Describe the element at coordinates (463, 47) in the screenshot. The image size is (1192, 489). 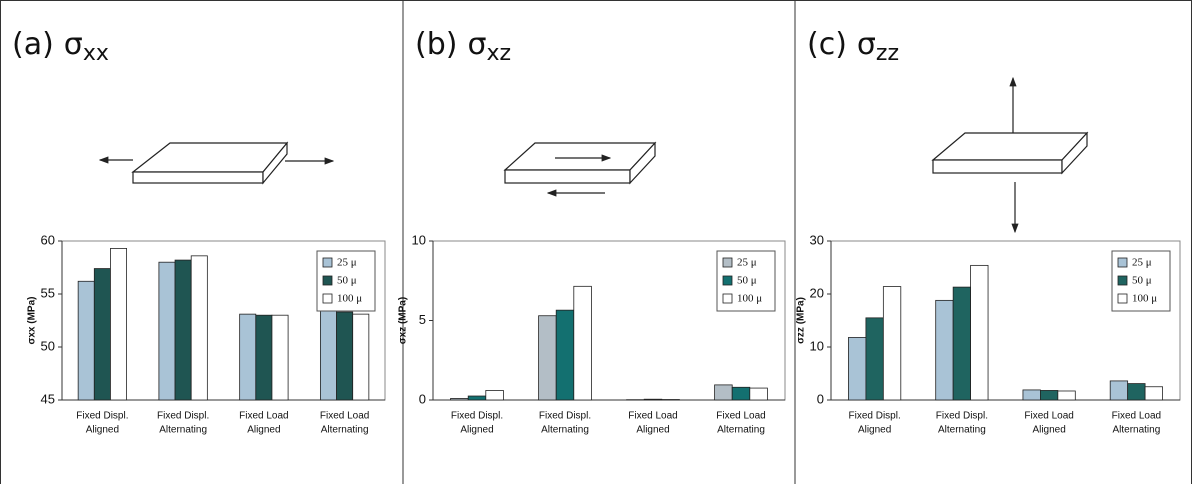
I see `panel-heading: (b) σxz` at that location.